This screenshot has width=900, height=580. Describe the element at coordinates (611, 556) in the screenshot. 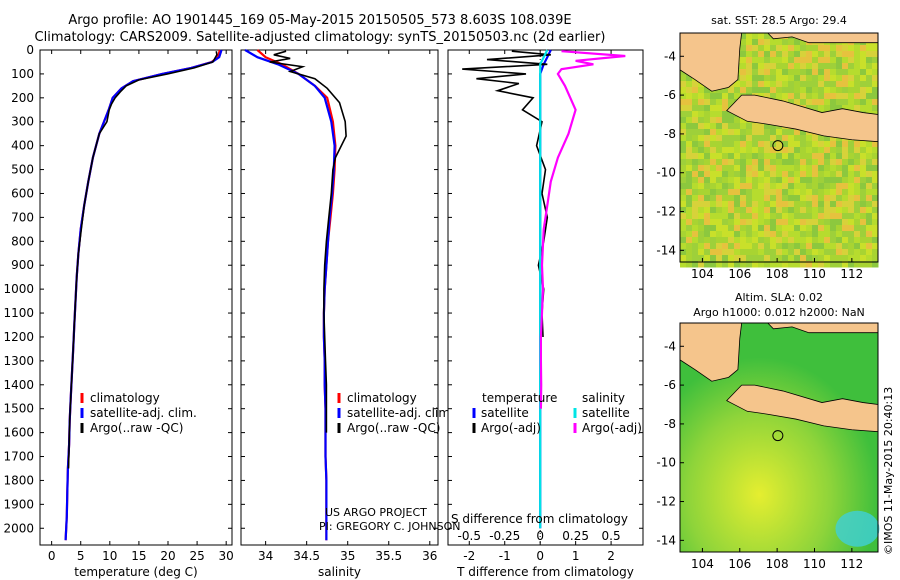

I see `difference-xtick-label: 2` at that location.